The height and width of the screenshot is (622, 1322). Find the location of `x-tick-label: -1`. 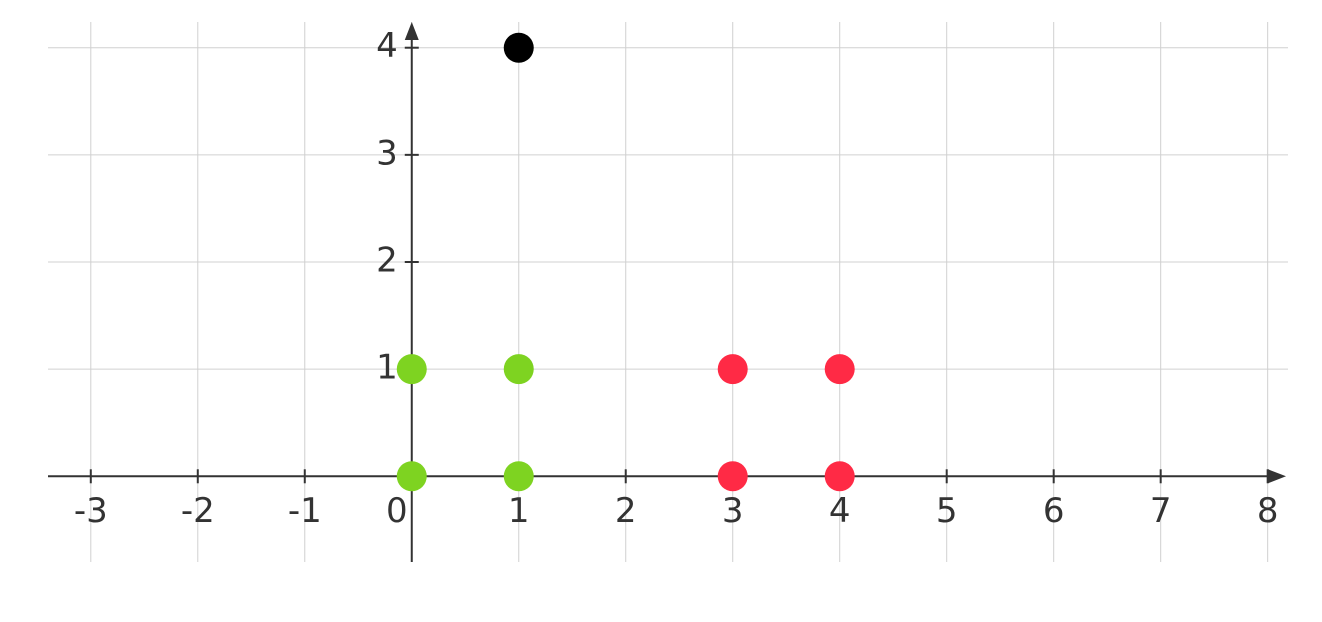

x-tick-label: -1 is located at coordinates (305, 511).